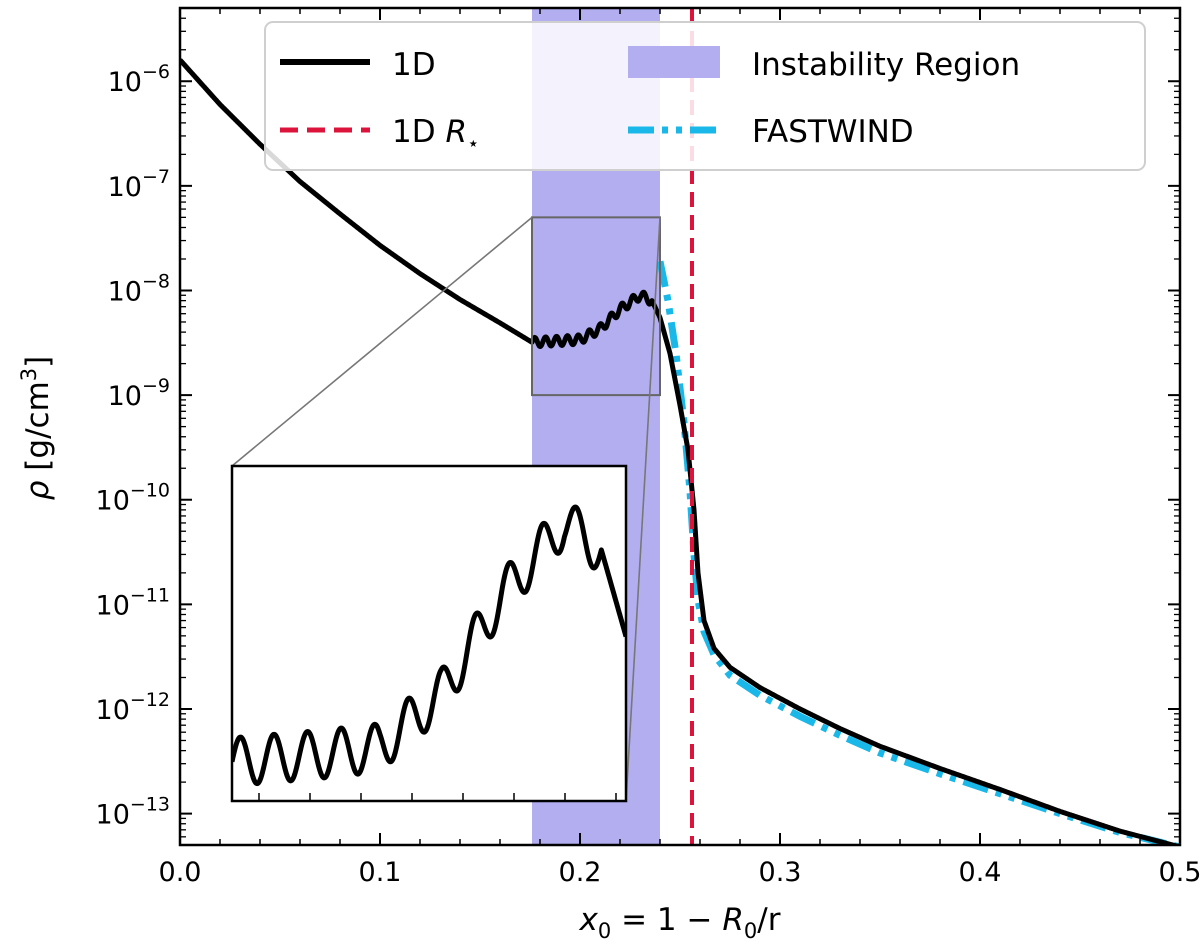  What do you see at coordinates (139, 184) in the screenshot?
I see `y-tick-label: 10⁻⁷` at bounding box center [139, 184].